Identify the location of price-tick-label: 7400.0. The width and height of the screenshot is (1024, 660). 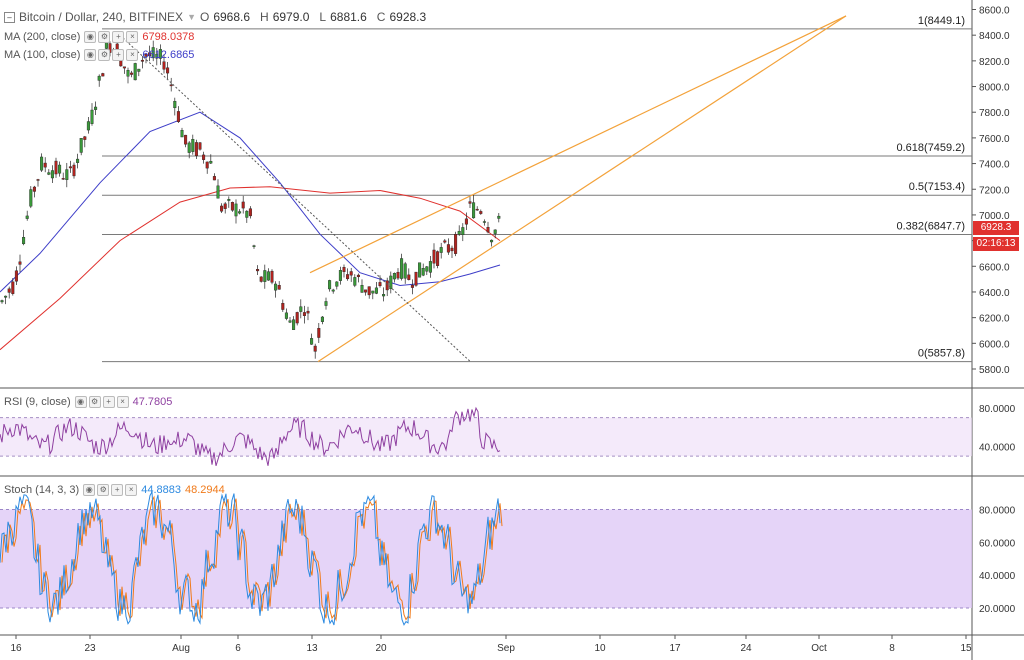
(994, 165).